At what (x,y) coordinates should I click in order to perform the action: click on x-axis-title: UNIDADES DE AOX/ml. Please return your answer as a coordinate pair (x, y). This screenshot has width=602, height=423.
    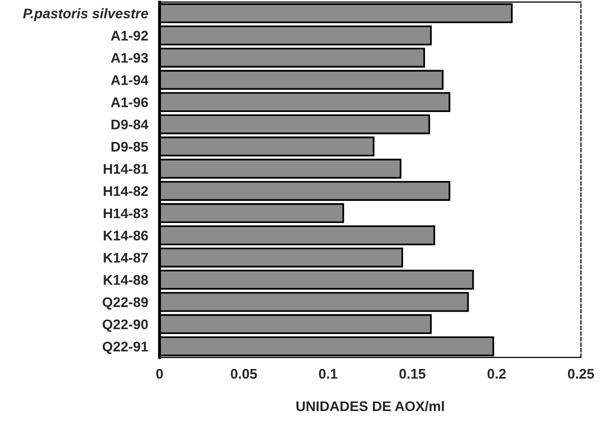
    Looking at the image, I should click on (370, 406).